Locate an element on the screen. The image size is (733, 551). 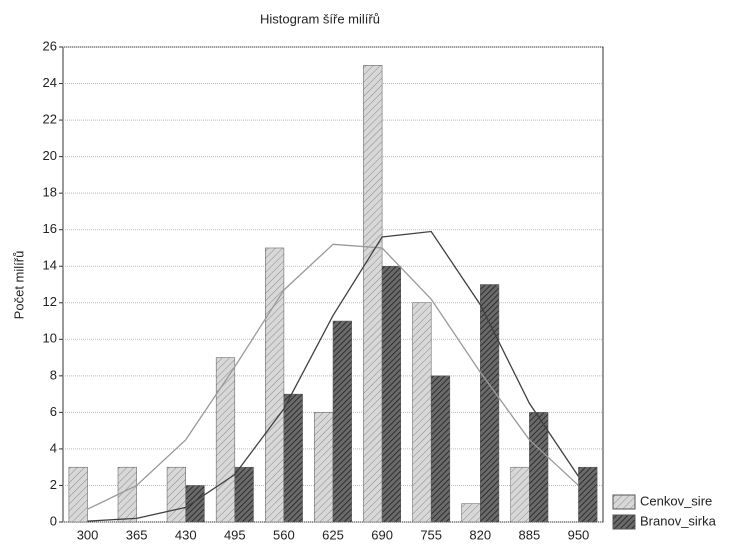
y-tick-label: 0 is located at coordinates (53, 520).